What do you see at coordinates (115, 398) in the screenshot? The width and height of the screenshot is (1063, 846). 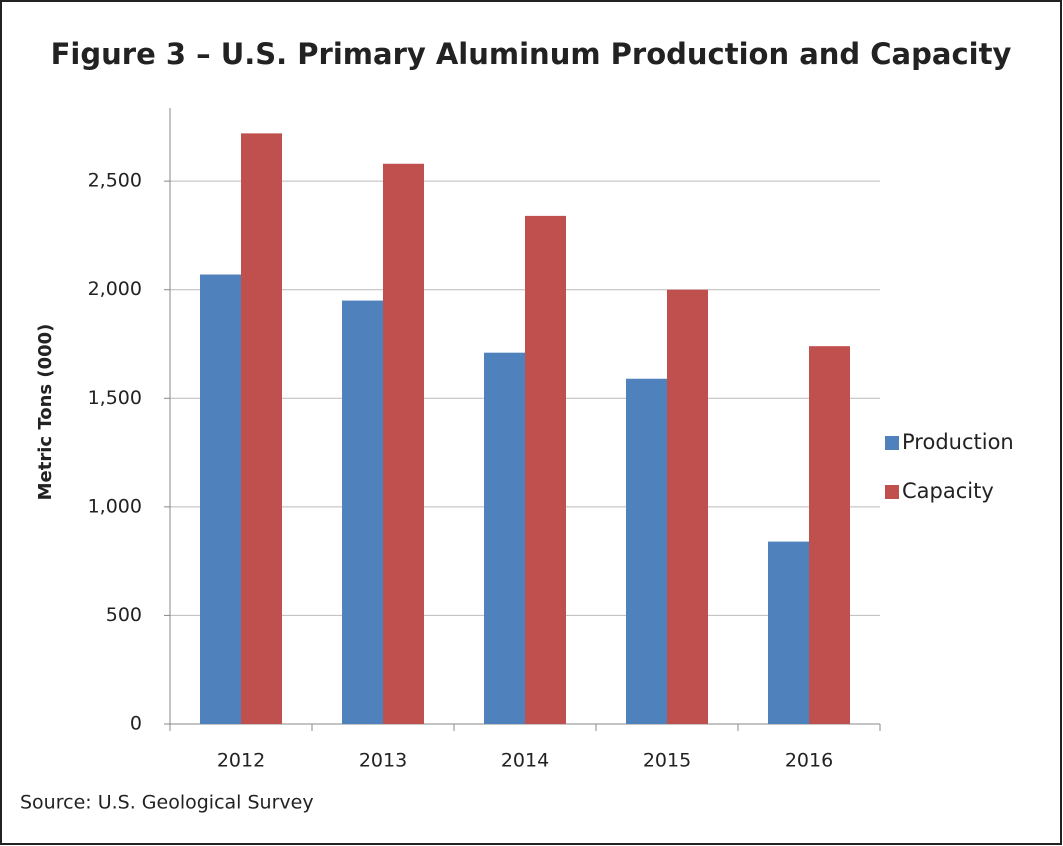 I see `y-tick-label: 1,500` at bounding box center [115, 398].